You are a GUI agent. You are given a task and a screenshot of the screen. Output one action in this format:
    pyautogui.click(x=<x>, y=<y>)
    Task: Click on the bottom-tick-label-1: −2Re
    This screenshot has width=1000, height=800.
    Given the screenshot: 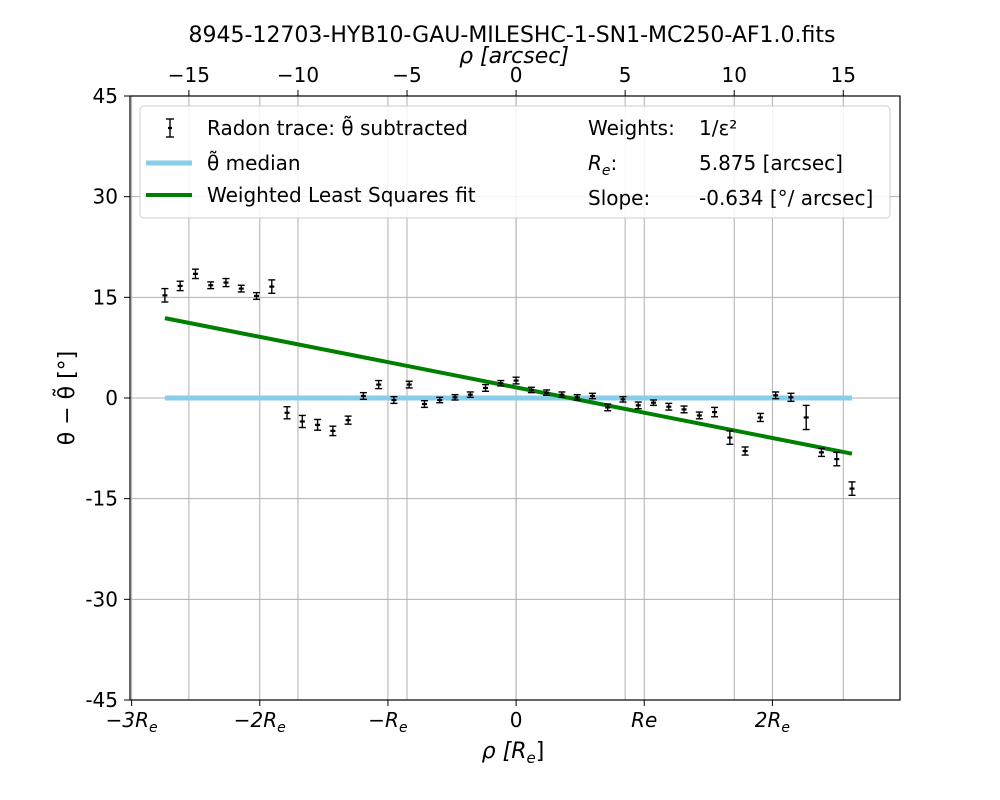 What is the action you would take?
    pyautogui.click(x=260, y=722)
    